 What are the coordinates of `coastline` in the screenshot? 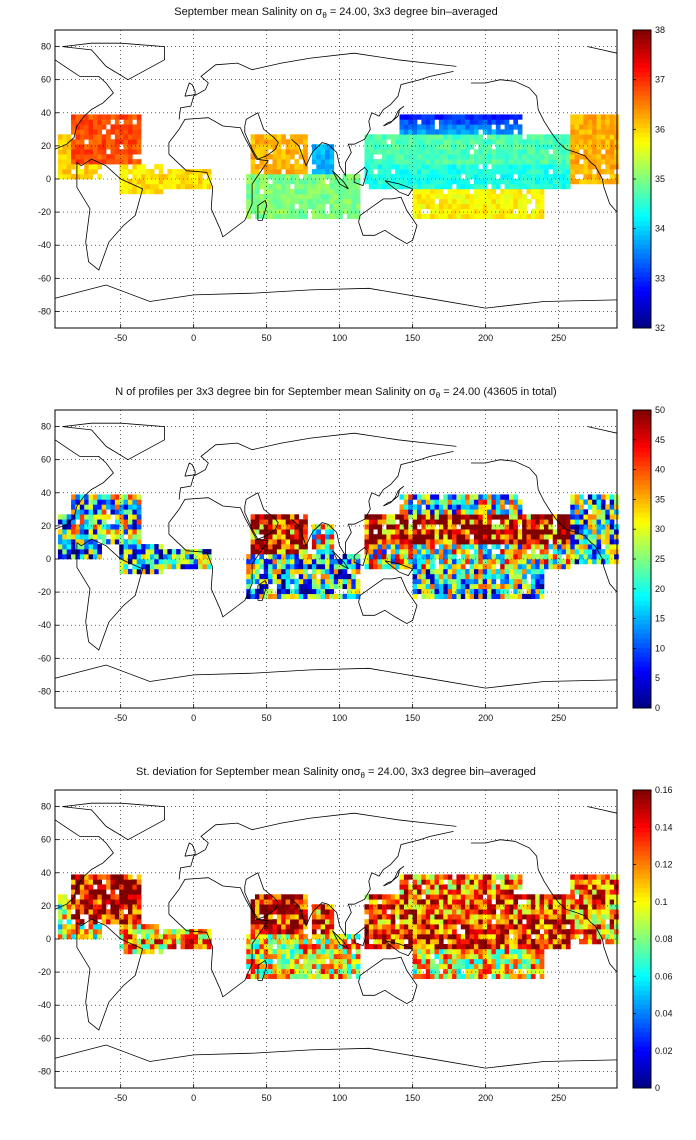 It's located at (84, 104).